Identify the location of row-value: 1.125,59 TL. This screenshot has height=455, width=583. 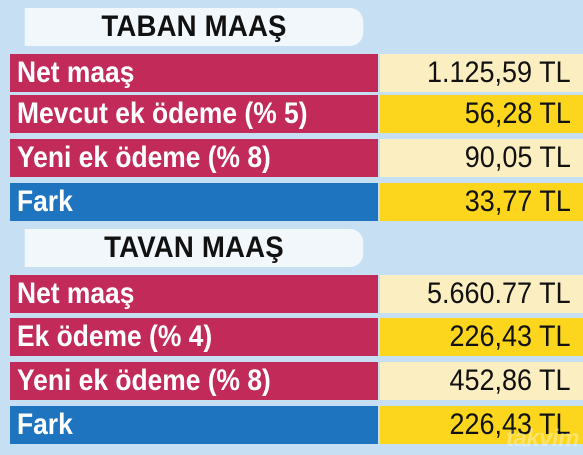
(481, 73).